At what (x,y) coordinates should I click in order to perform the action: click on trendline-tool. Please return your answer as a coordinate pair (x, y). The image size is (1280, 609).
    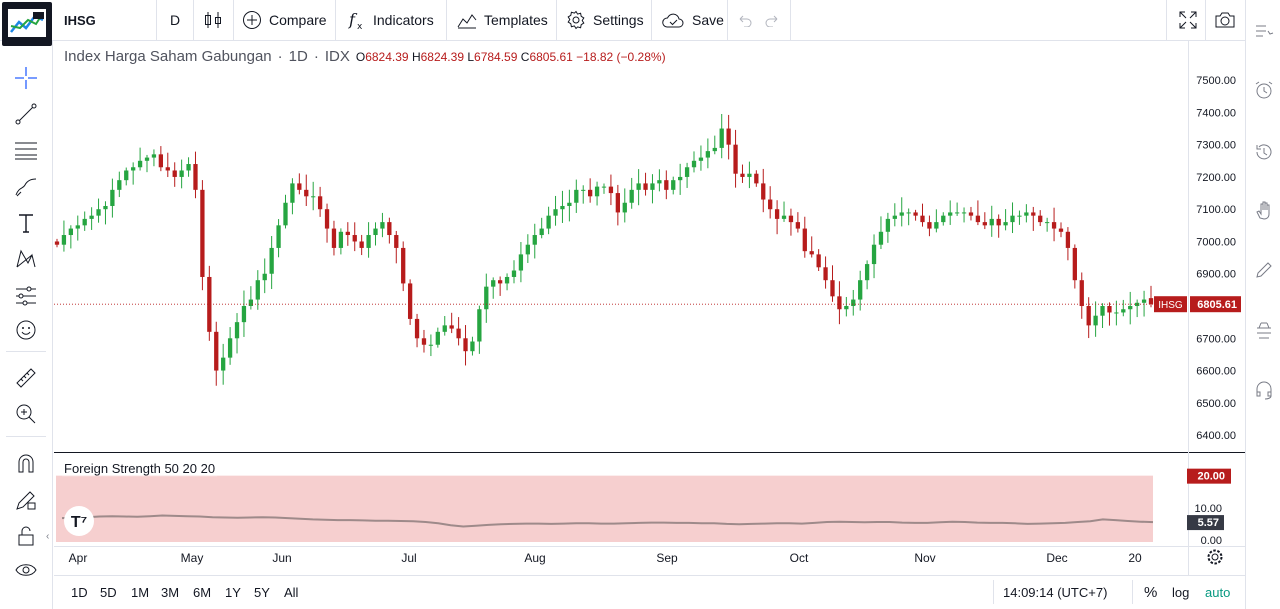
    Looking at the image, I should click on (26, 114).